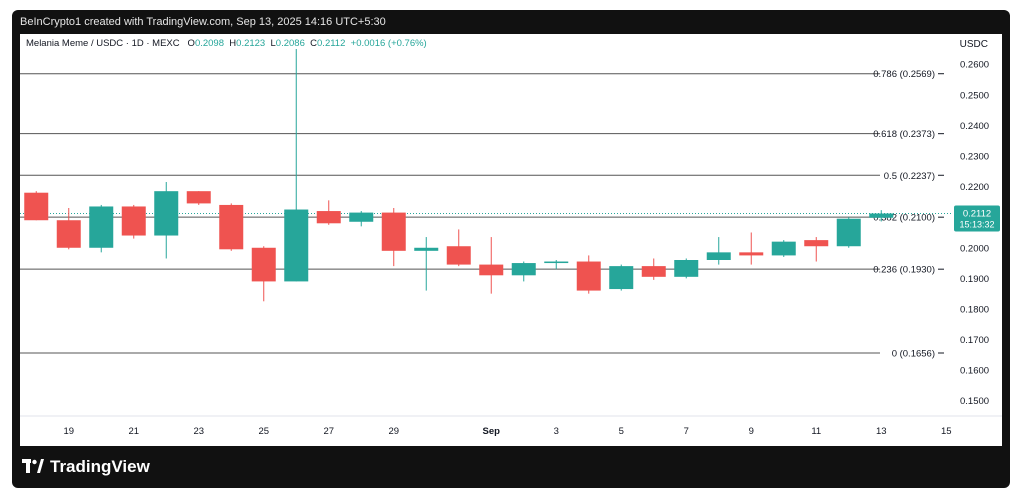 Image resolution: width=1024 pixels, height=497 pixels. What do you see at coordinates (974, 187) in the screenshot?
I see `y-tick-label: 0.2200` at bounding box center [974, 187].